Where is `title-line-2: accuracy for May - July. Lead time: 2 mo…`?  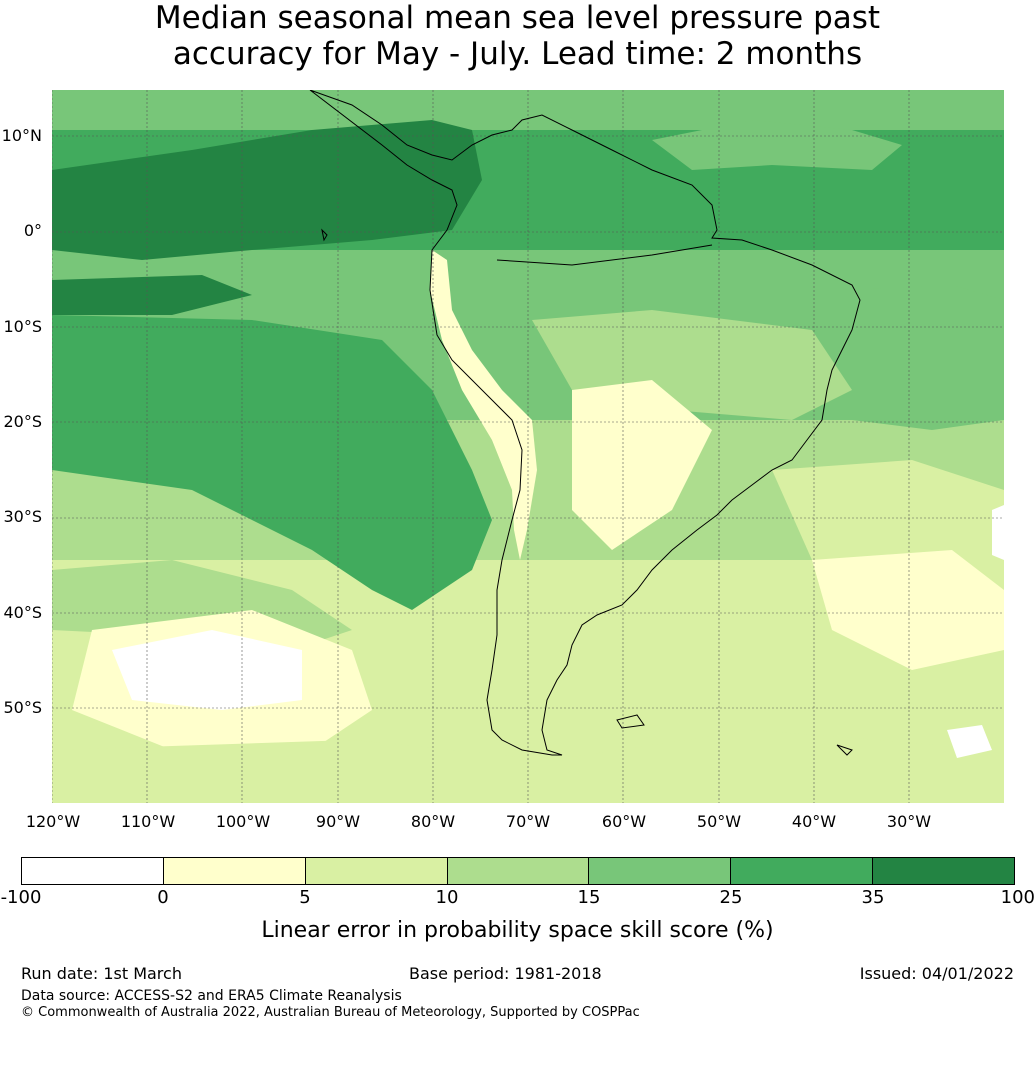 title-line-2: accuracy for May - July. Lead time: 2 mo… is located at coordinates (517, 54).